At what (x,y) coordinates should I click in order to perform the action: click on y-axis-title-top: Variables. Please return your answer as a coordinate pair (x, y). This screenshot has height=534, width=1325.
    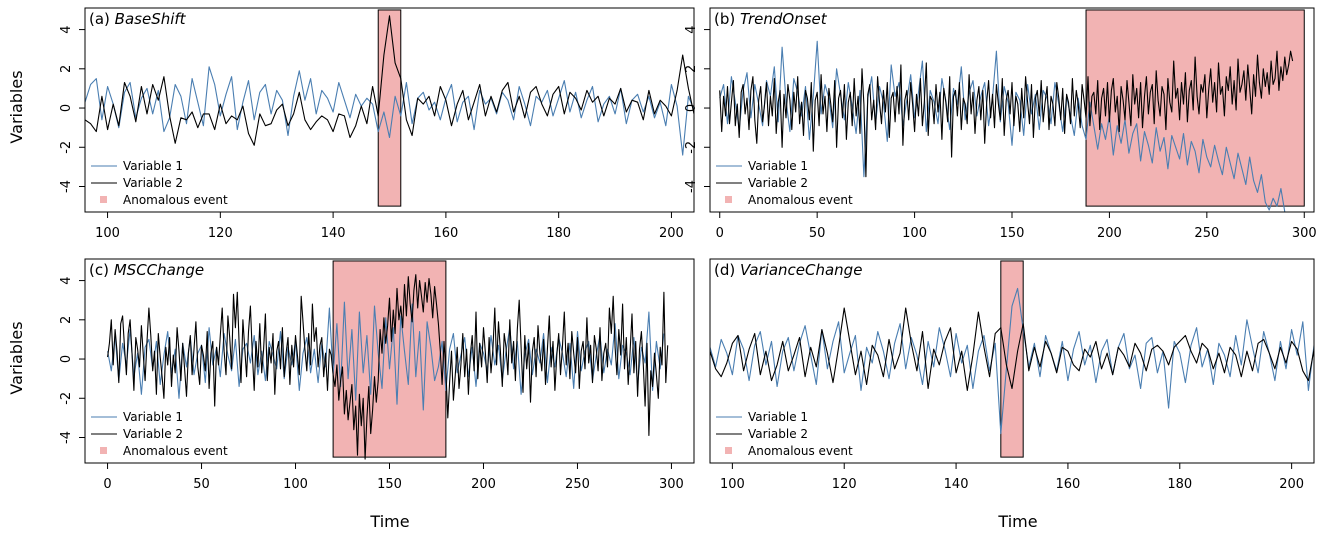
    Looking at the image, I should click on (16, 106).